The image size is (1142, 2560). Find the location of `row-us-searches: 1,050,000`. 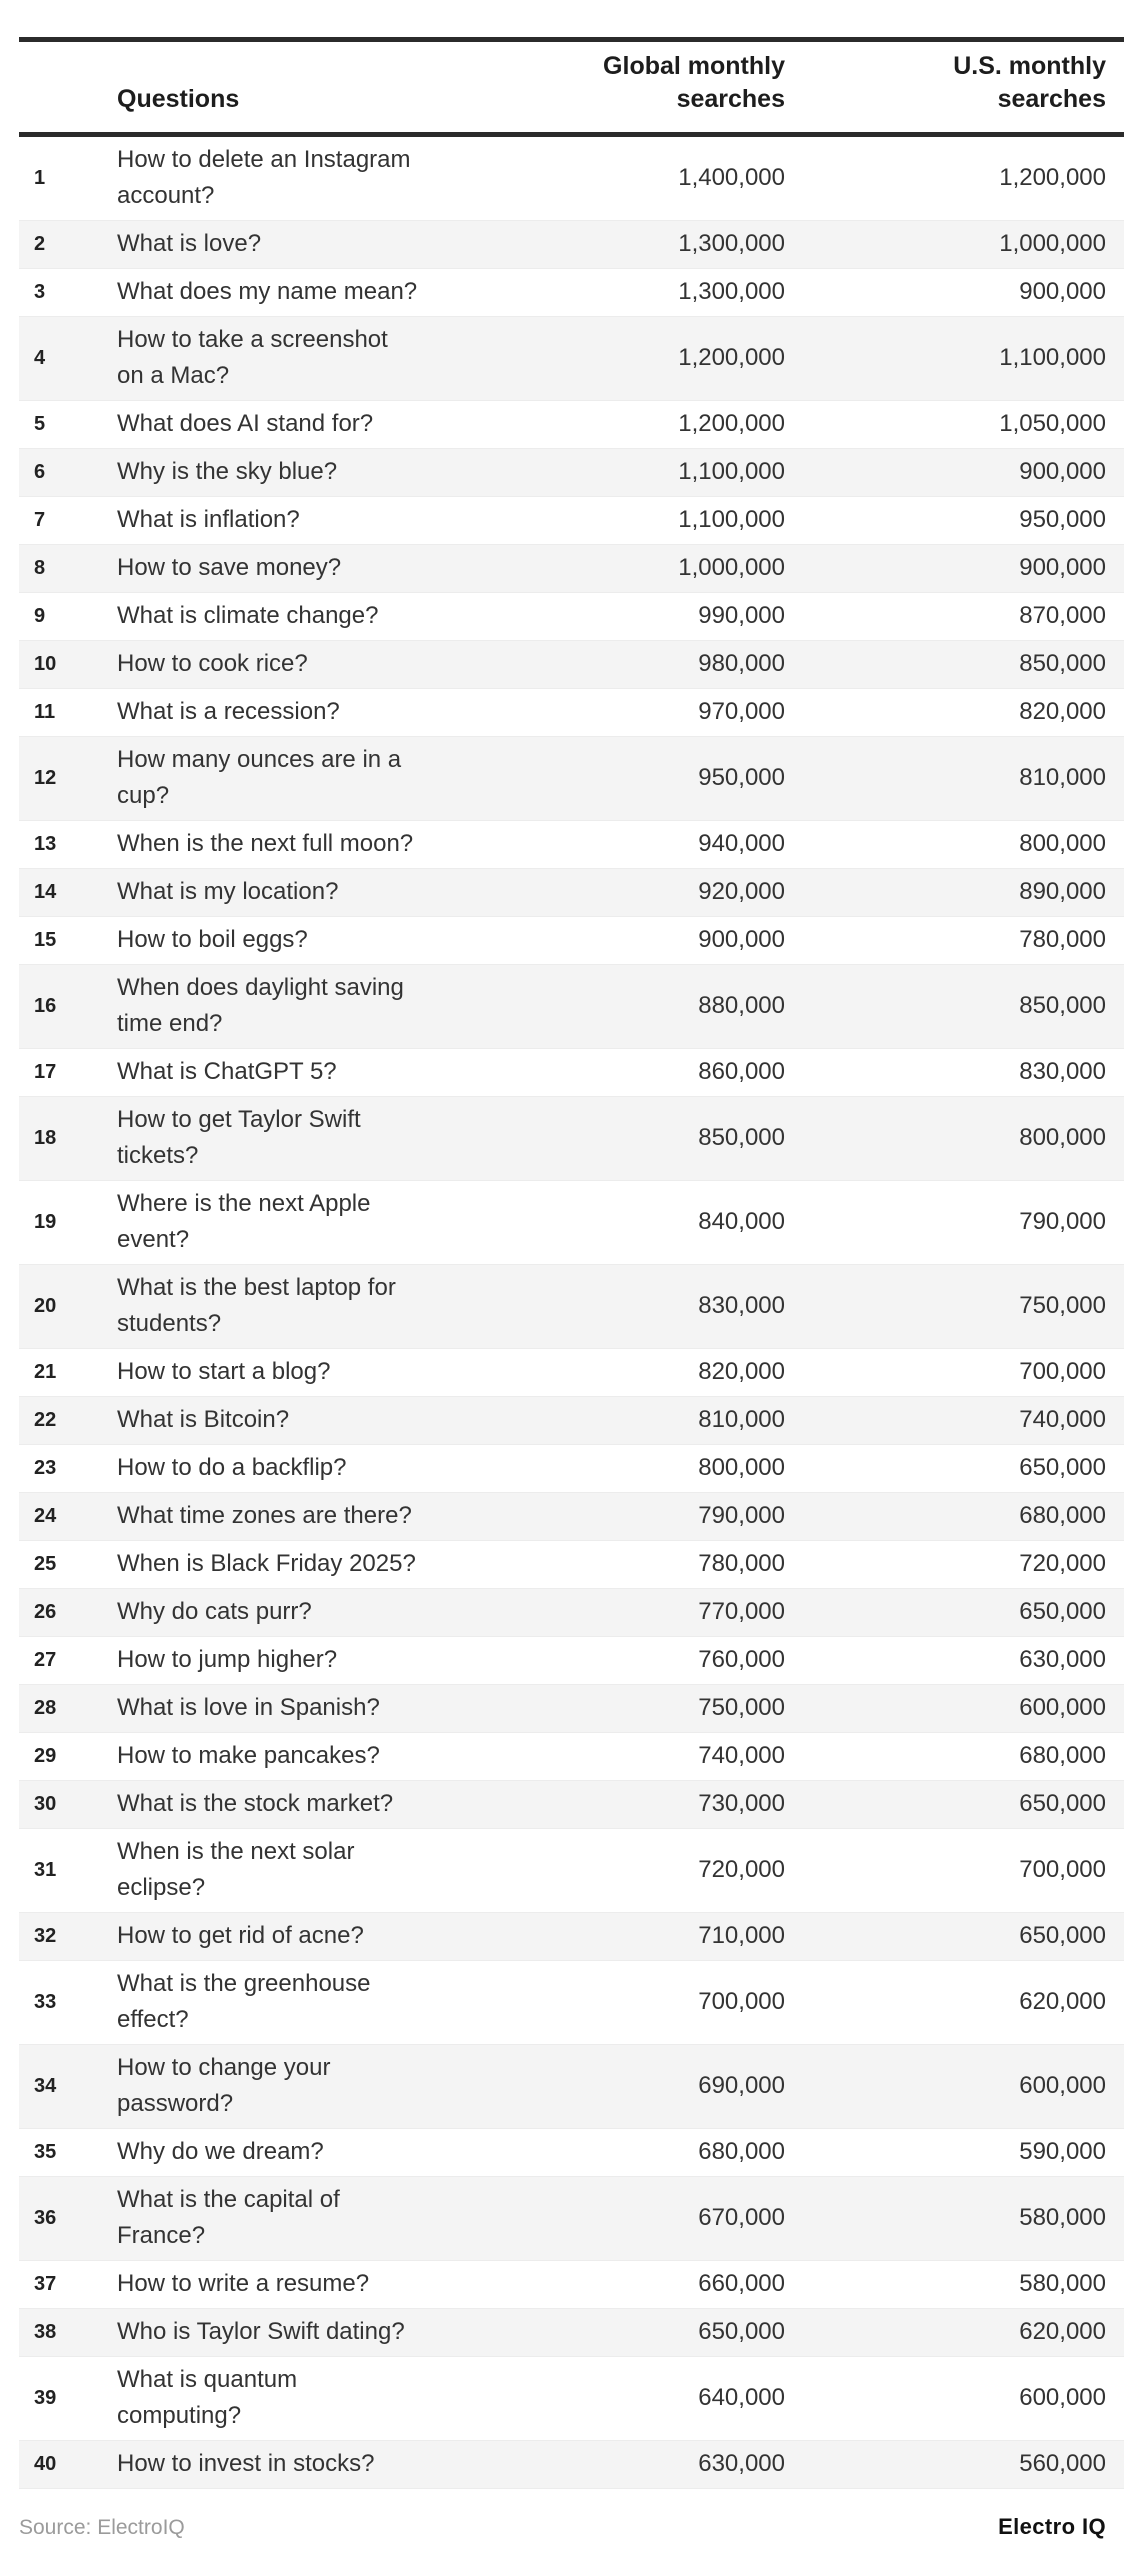

row-us-searches: 1,050,000 is located at coordinates (954, 424).